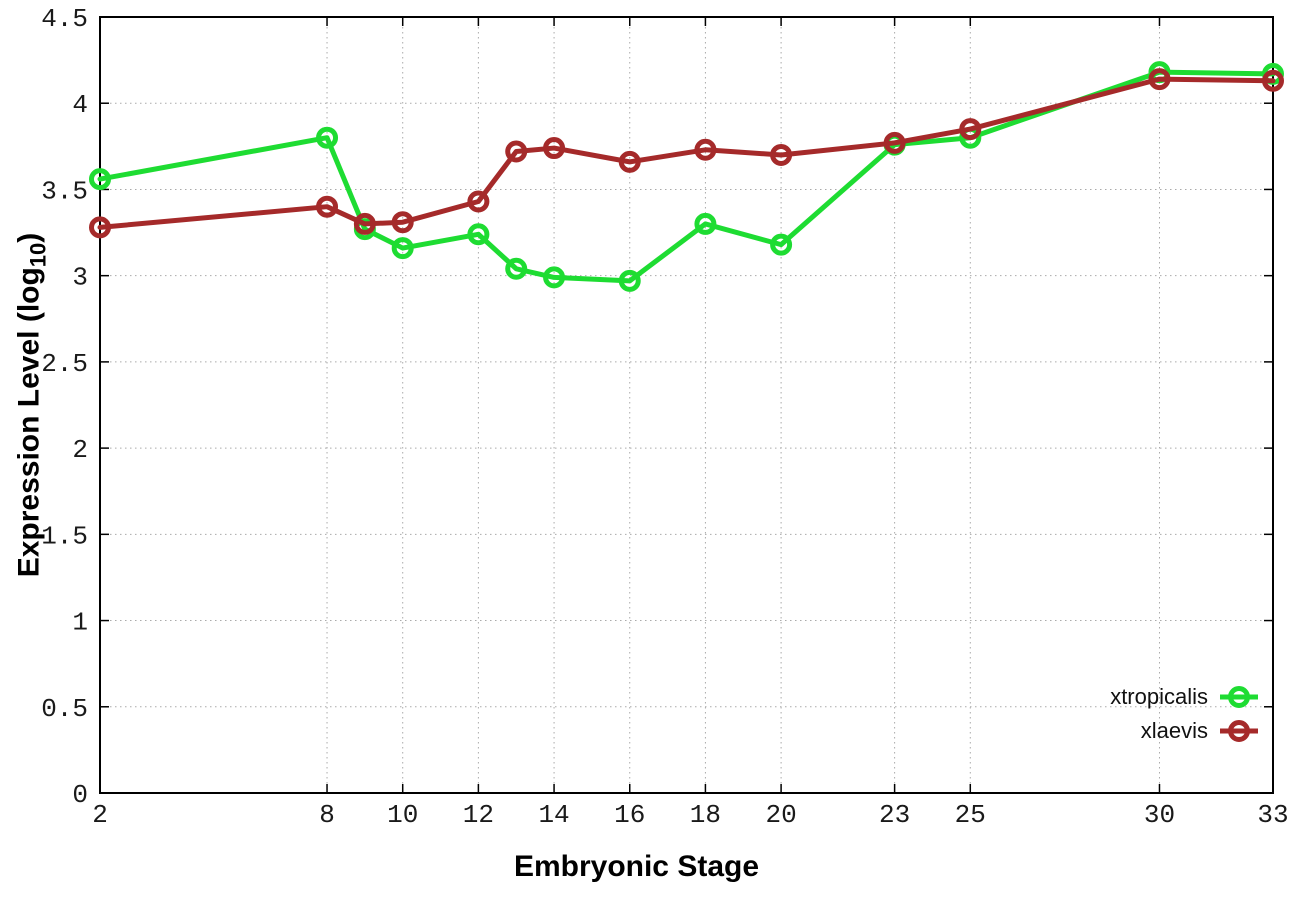 Image resolution: width=1296 pixels, height=907 pixels. I want to click on y-tick-label: 2, so click(80, 450).